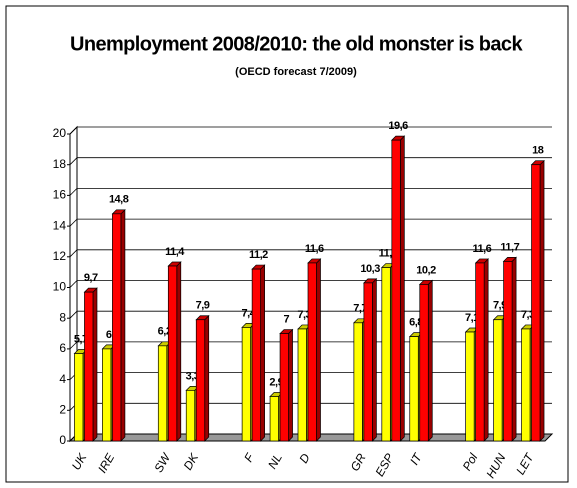 The image size is (577, 488). What do you see at coordinates (60, 133) in the screenshot?
I see `y-tick-label: 20` at bounding box center [60, 133].